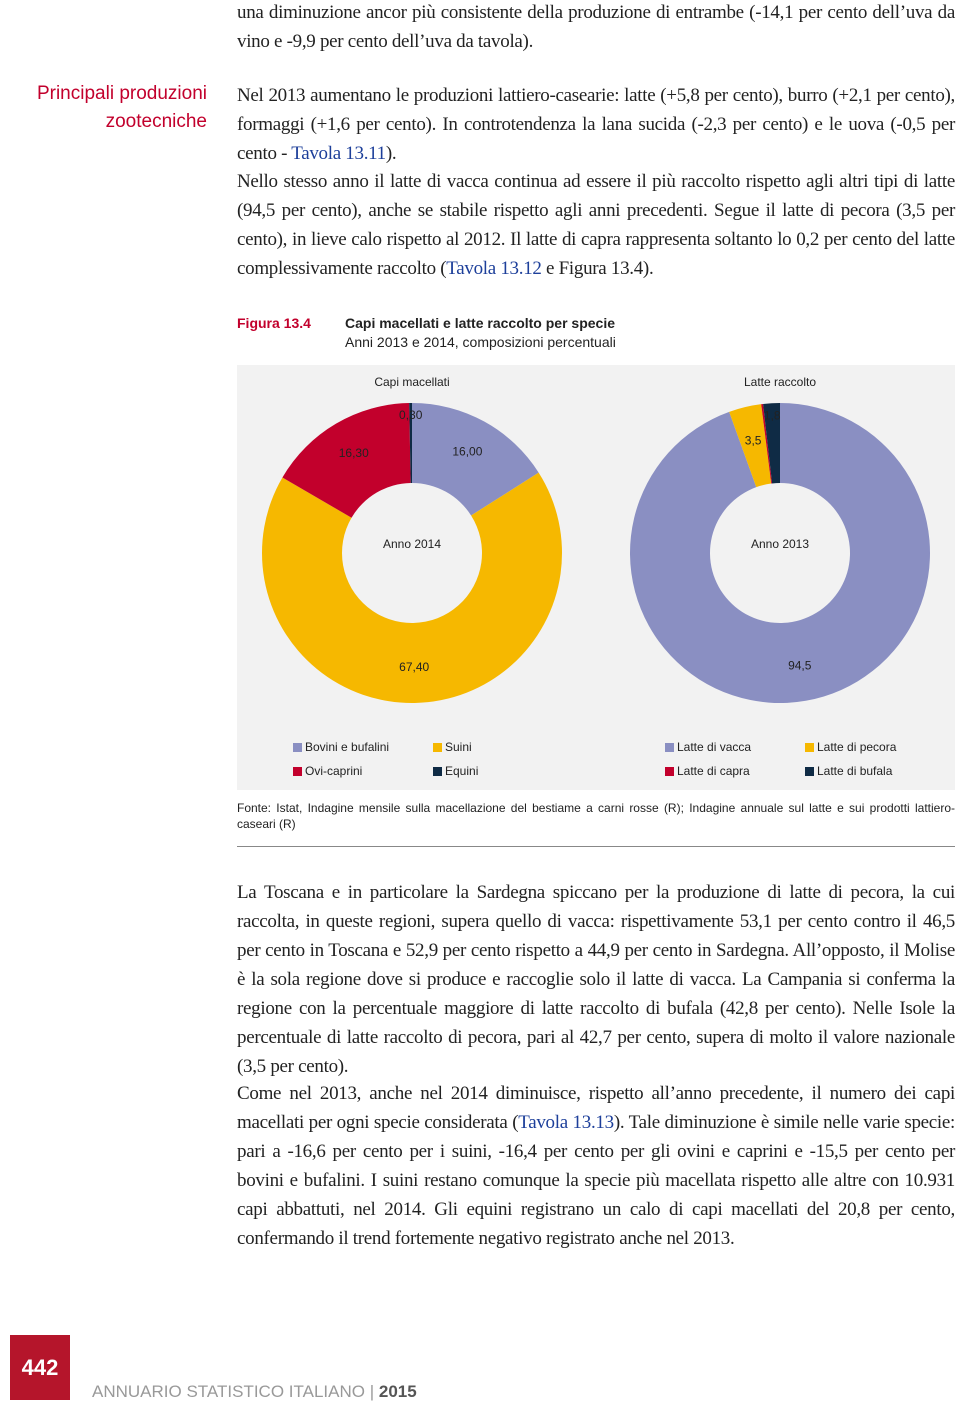  I want to click on footer: ANNUARIO STATISTICO ITALIANO | 2015, so click(254, 1391).